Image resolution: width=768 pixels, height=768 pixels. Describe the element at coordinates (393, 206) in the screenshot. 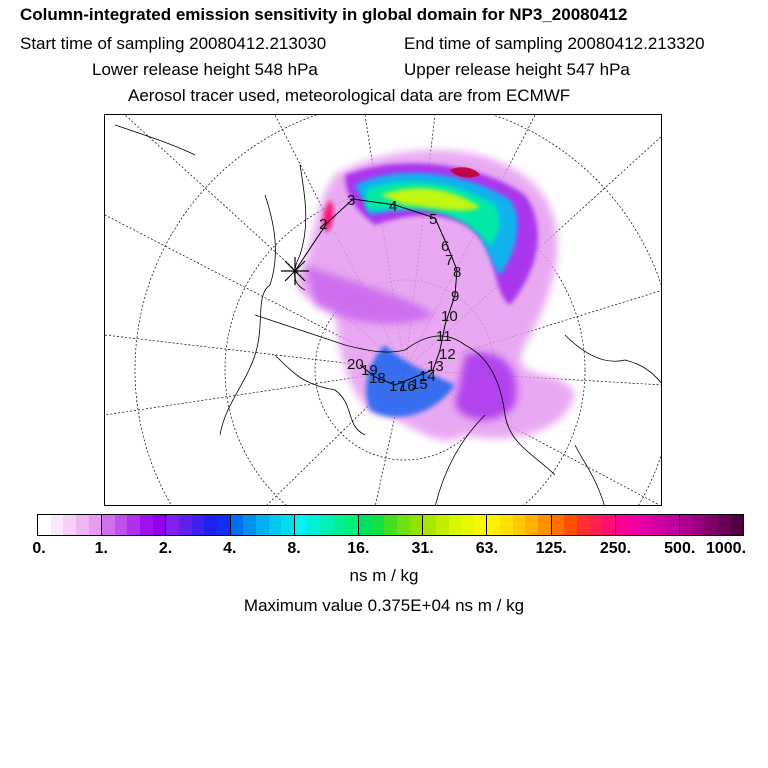

I see `day-marker: 4` at that location.